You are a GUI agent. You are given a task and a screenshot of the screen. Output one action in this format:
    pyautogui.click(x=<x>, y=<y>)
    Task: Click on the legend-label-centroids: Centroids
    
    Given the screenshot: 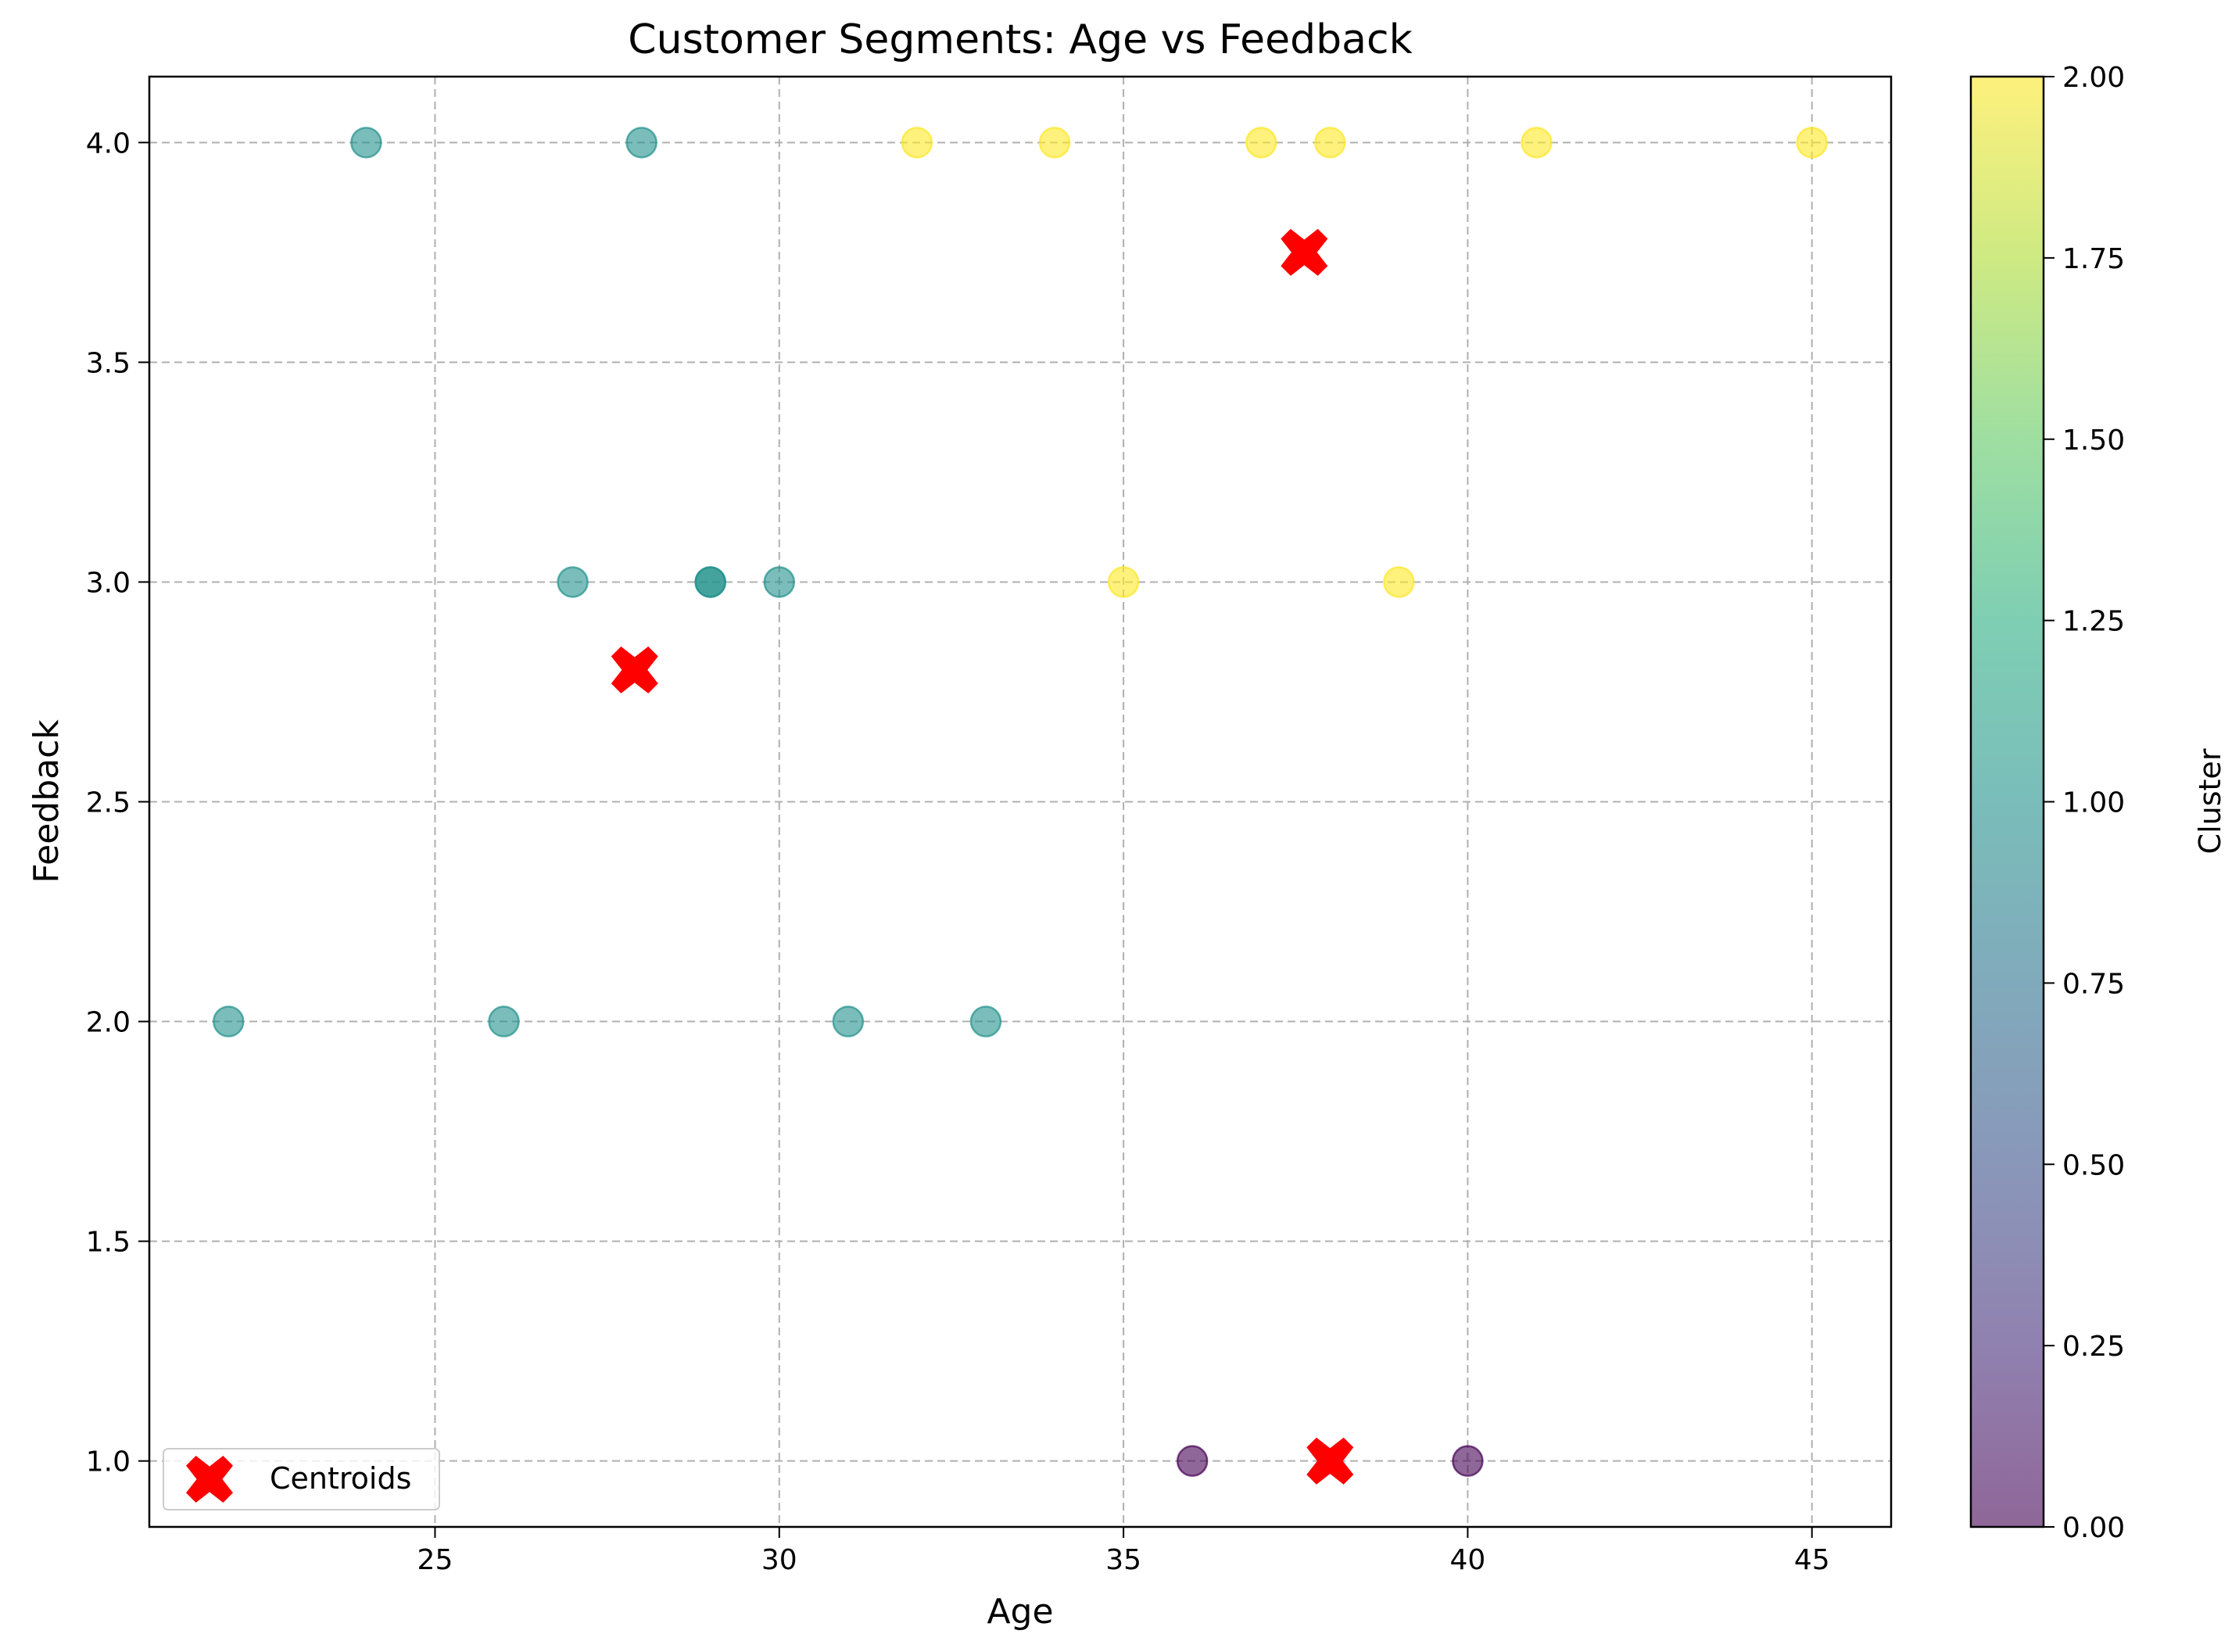 What is the action you would take?
    pyautogui.click(x=340, y=1478)
    